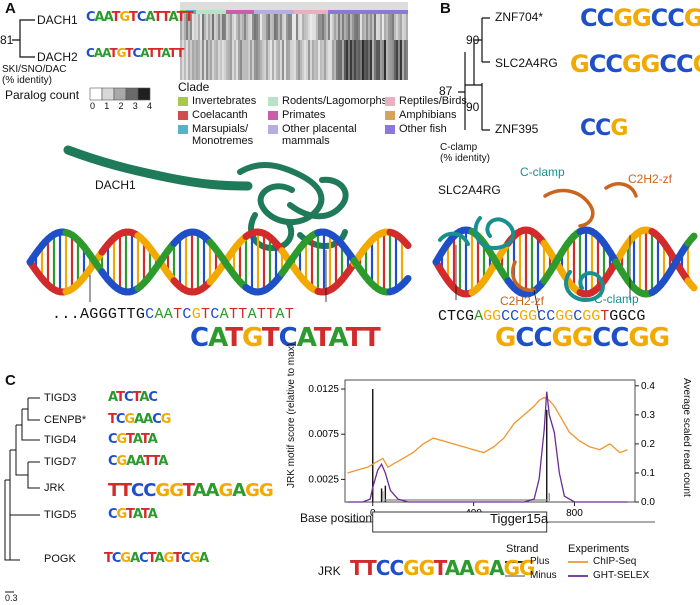 Image resolution: width=700 pixels, height=605 pixels. I want to click on y-right-tick-label: 0.4, so click(648, 386).